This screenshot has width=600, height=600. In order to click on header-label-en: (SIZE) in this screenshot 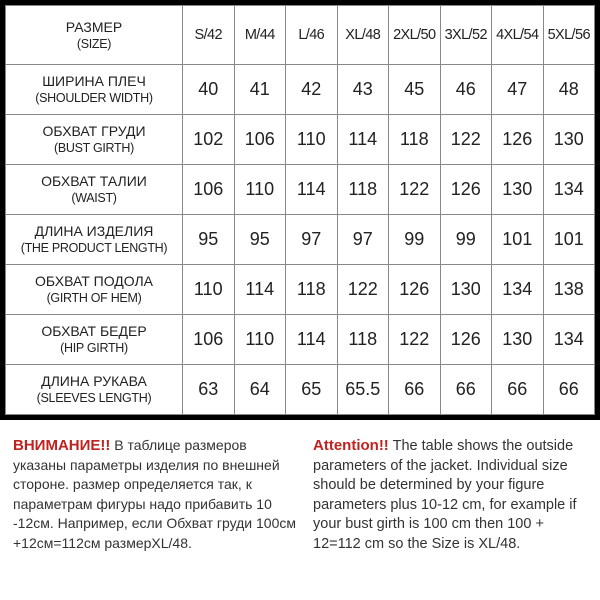, I will do `click(94, 43)`.